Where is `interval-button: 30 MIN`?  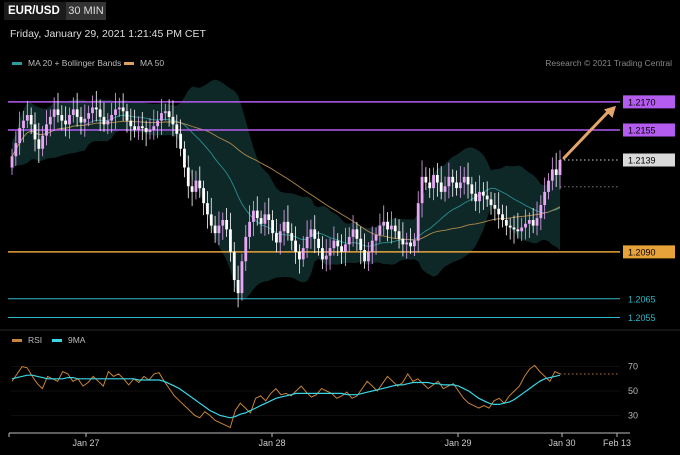
interval-button: 30 MIN is located at coordinates (86, 11).